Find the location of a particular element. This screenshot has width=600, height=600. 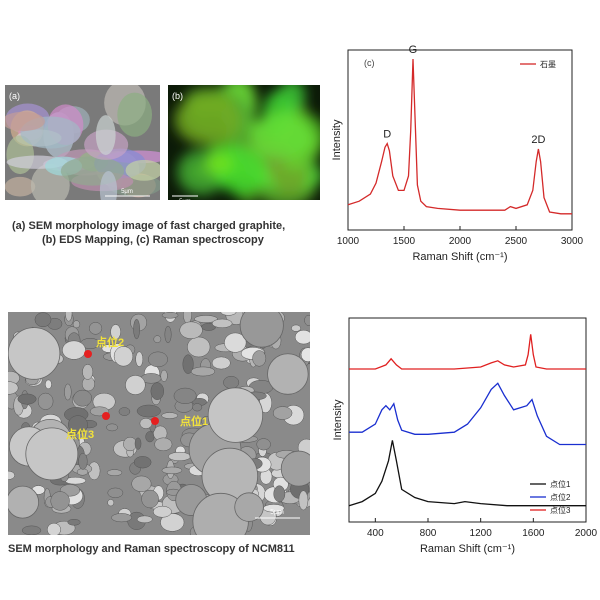

eds-texture is located at coordinates (247, 142).